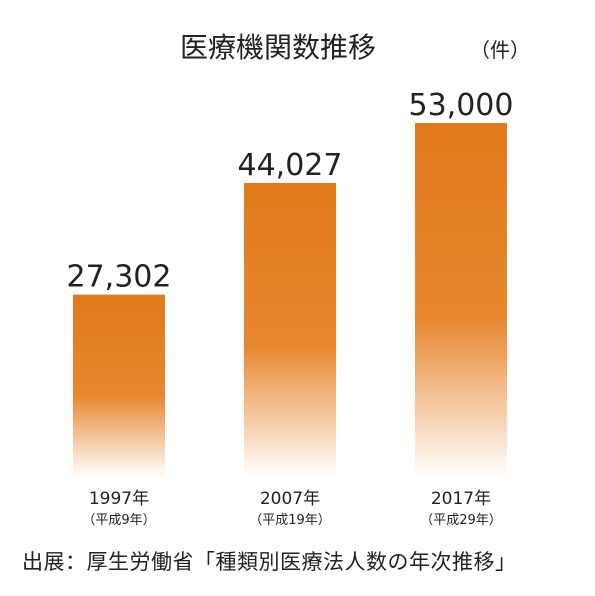 The width and height of the screenshot is (595, 596). What do you see at coordinates (278, 47) in the screenshot?
I see `chart-title: 医療機関数推移` at bounding box center [278, 47].